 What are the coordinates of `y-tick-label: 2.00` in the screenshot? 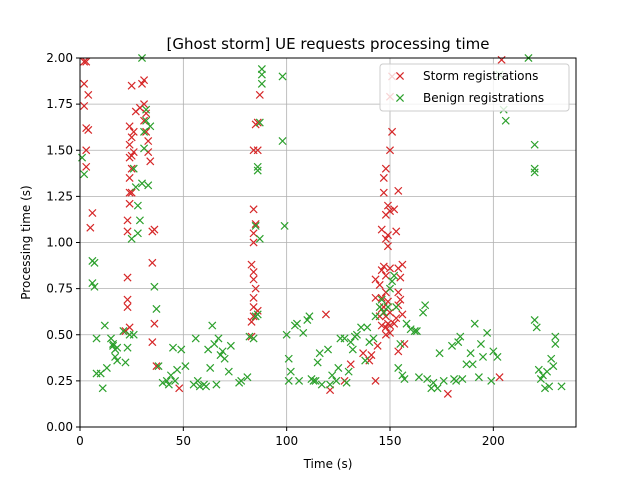 It's located at (59, 58).